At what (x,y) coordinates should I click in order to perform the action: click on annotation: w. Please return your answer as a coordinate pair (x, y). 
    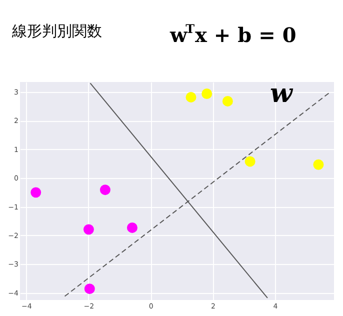
    Looking at the image, I should click on (282, 94).